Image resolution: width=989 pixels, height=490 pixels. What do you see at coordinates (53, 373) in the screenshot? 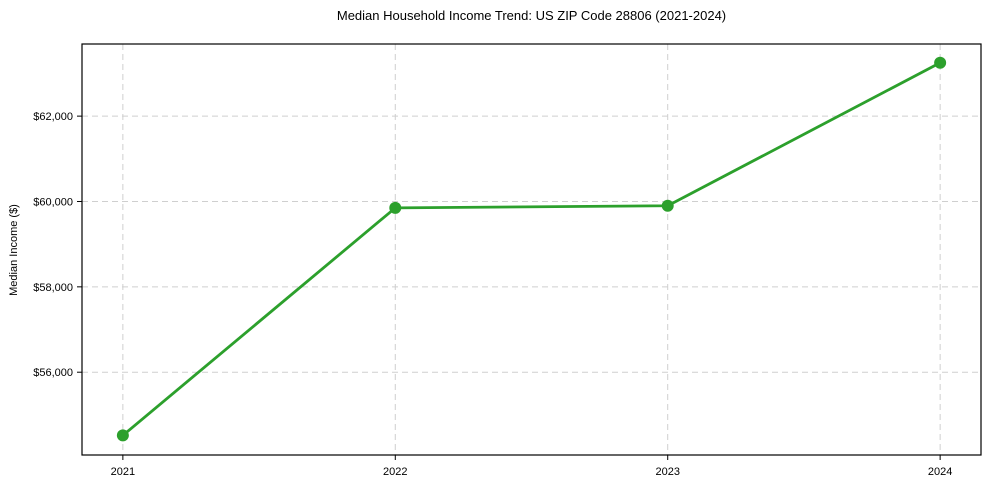
I see `y-tick-label: $56,000` at bounding box center [53, 373].